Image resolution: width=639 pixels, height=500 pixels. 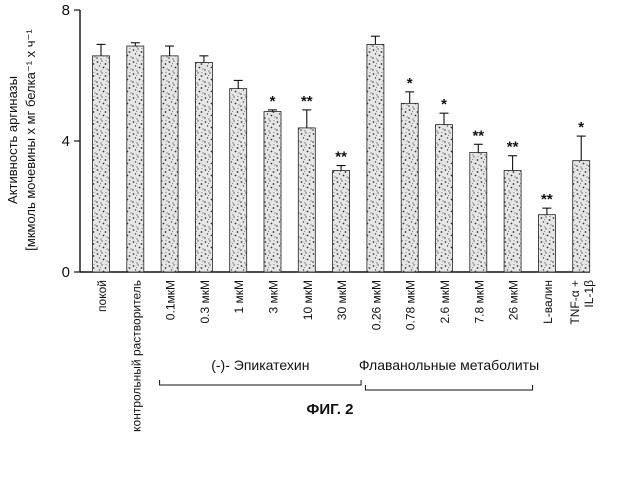 I want to click on category-label: 26 мкМ, so click(x=514, y=300).